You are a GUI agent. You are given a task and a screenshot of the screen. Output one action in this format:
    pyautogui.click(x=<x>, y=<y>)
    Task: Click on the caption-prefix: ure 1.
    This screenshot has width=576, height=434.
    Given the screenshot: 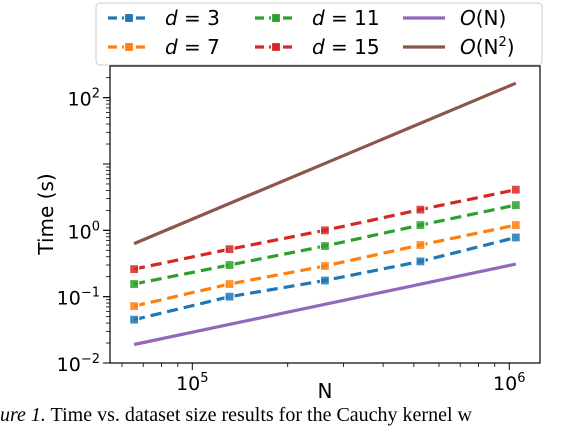 What is the action you would take?
    pyautogui.click(x=23, y=415)
    